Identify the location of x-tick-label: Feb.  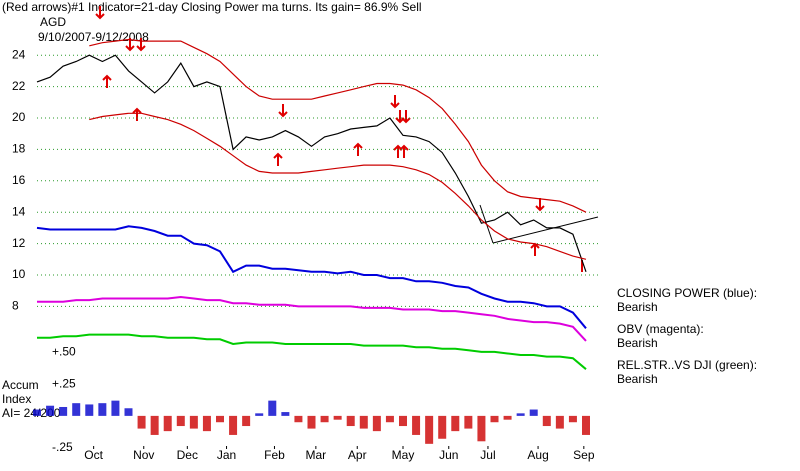
(274, 455).